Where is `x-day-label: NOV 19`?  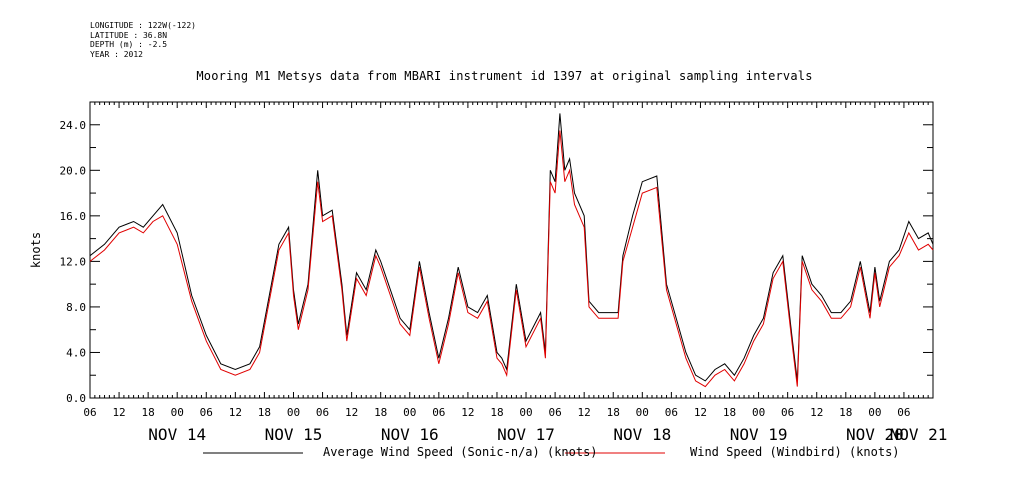 x-day-label: NOV 19 is located at coordinates (759, 434).